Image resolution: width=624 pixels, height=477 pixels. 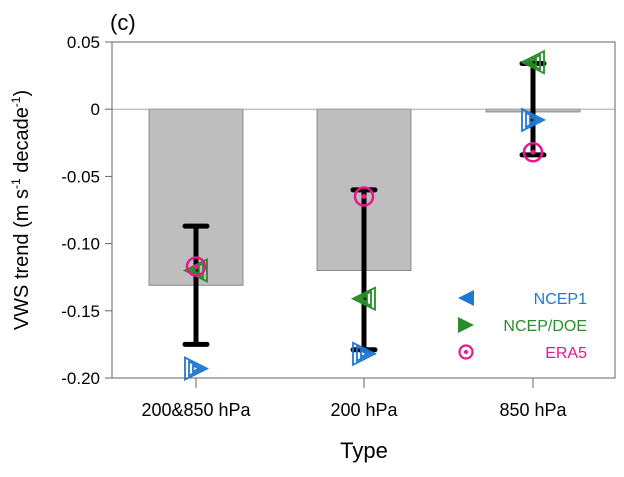 I want to click on y-tick-label: -0.20, so click(x=80, y=378).